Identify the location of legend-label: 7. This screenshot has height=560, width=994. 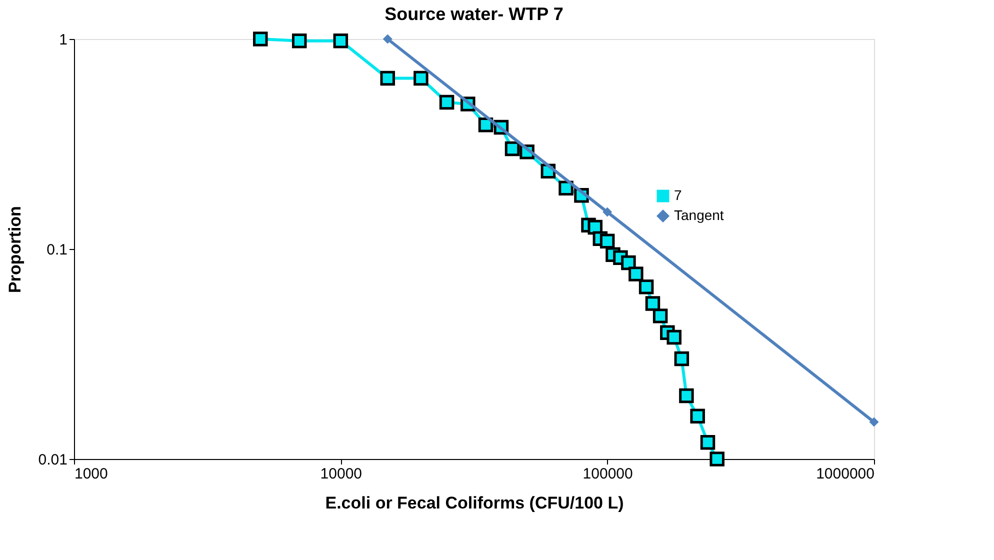
(678, 195).